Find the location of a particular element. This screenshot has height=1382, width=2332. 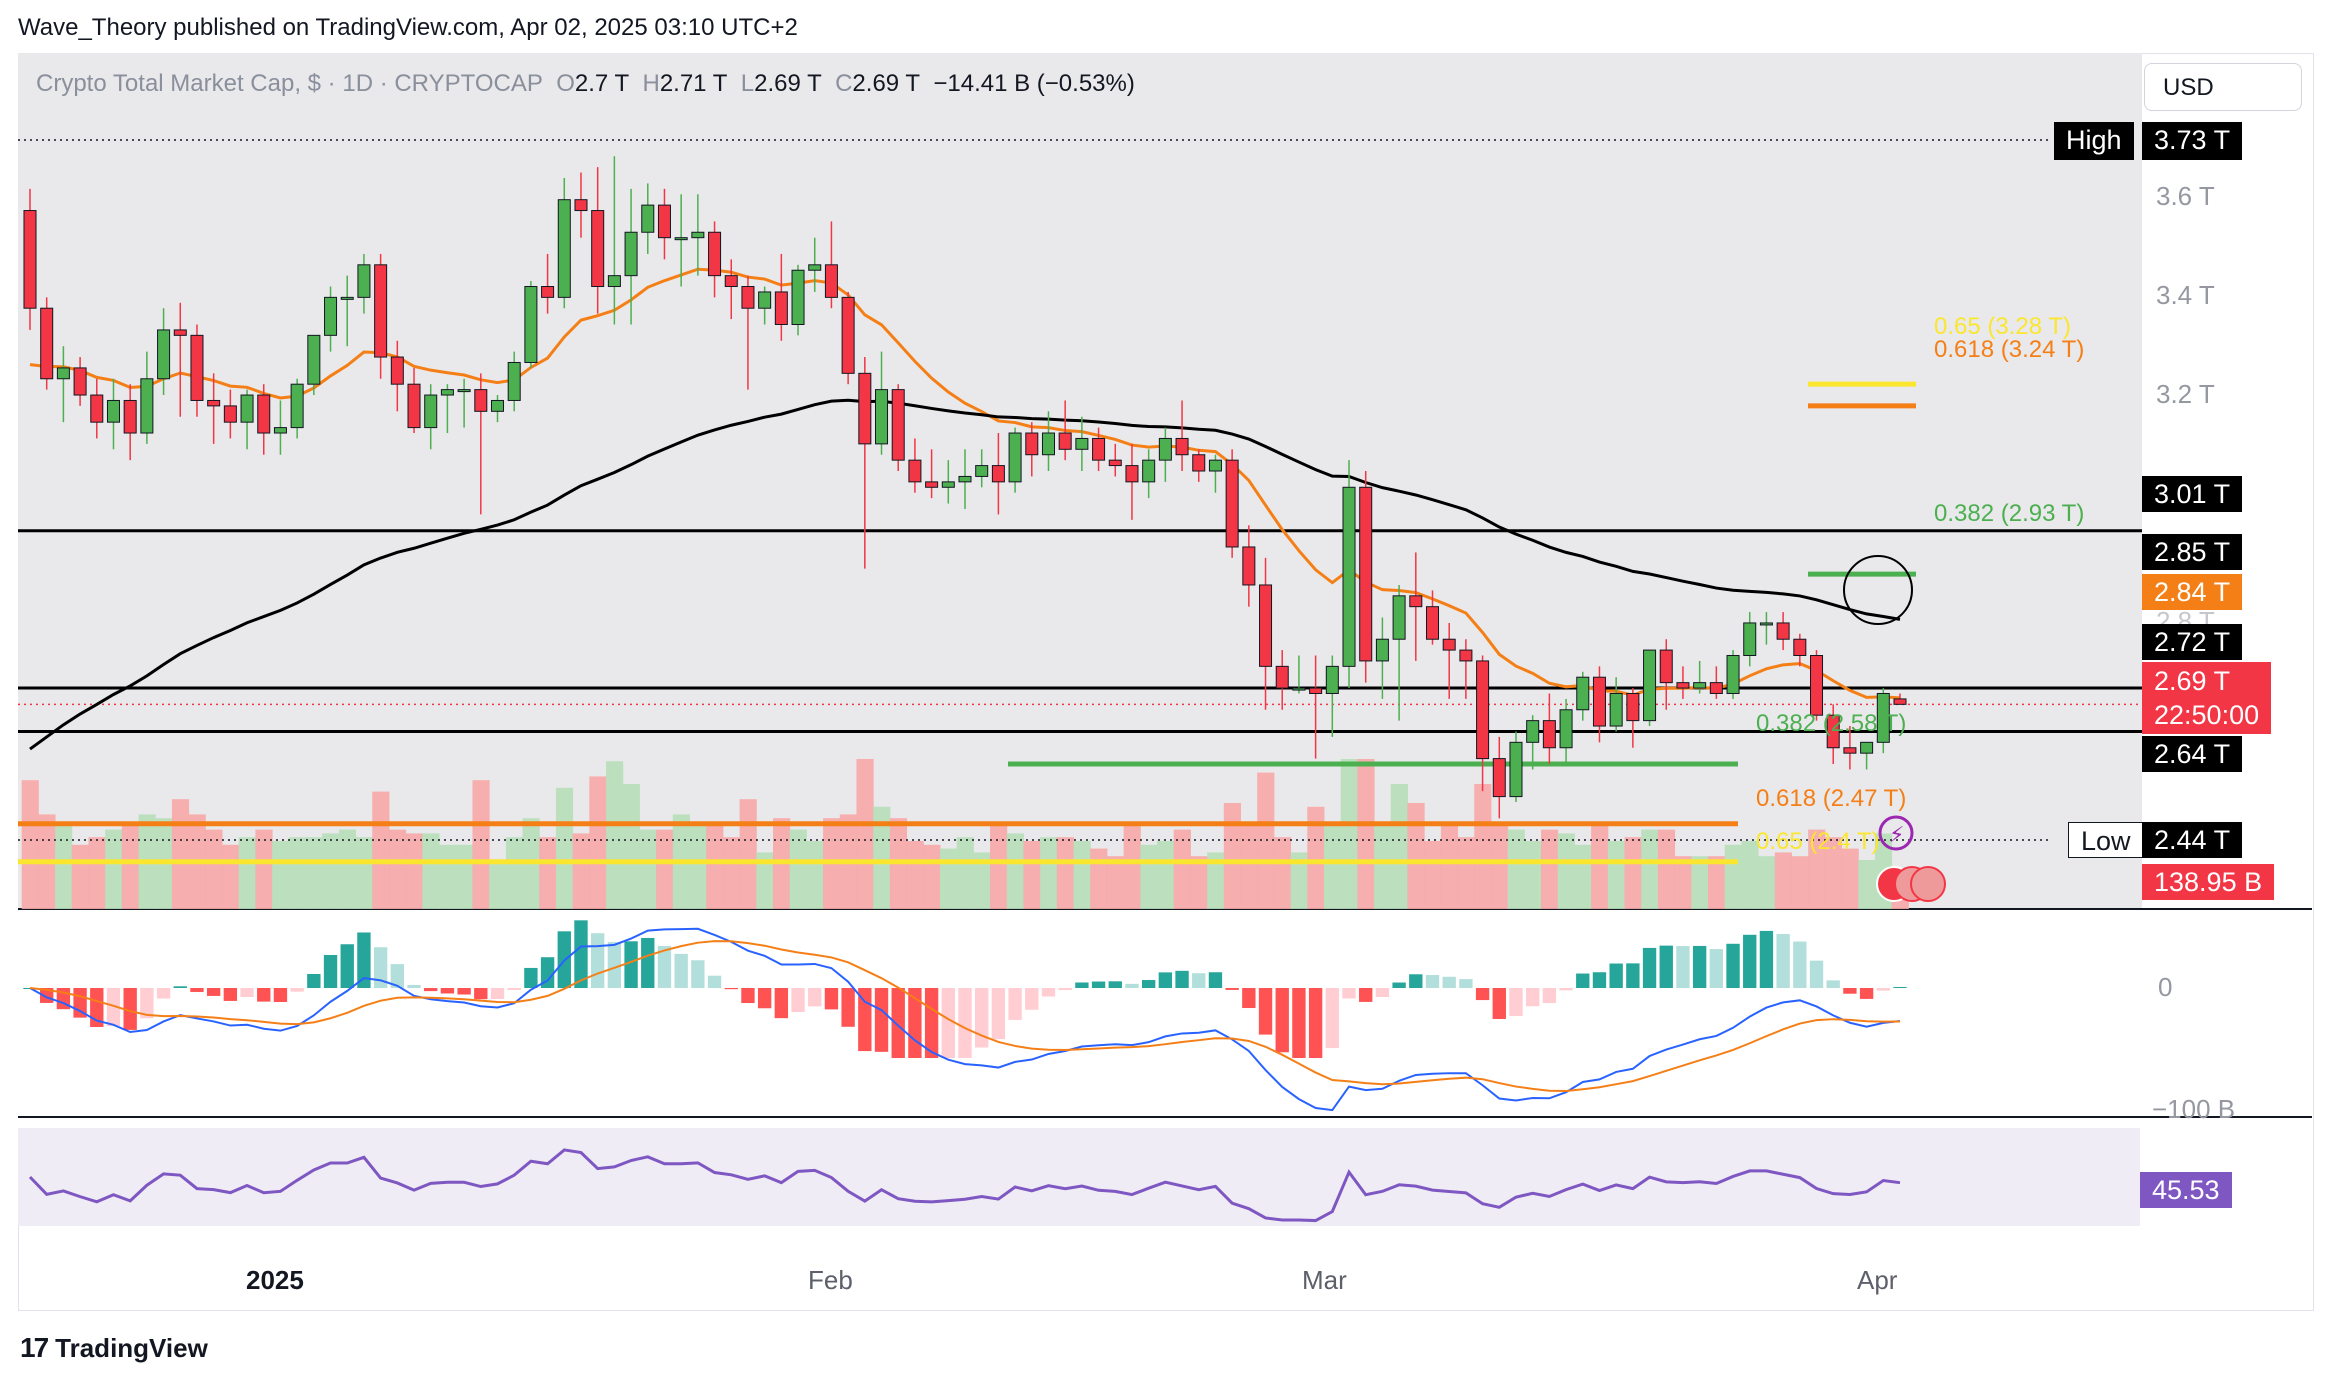

legend-h-label: H is located at coordinates (651, 83).